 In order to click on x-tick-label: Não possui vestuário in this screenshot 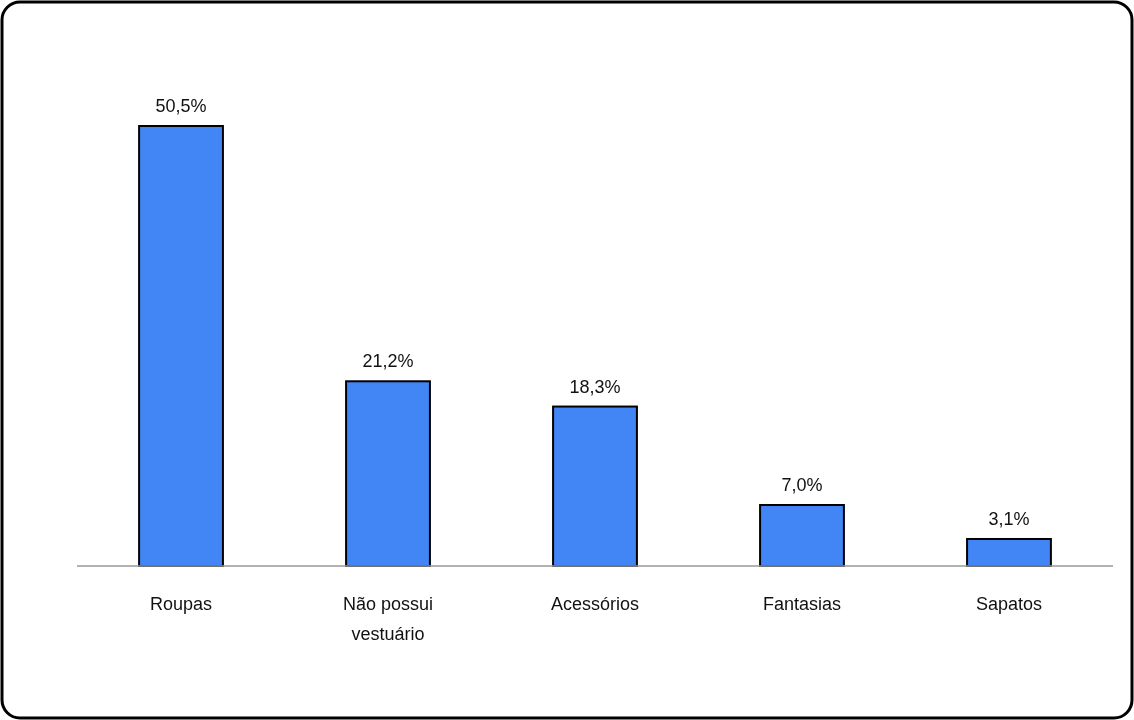, I will do `click(388, 619)`.